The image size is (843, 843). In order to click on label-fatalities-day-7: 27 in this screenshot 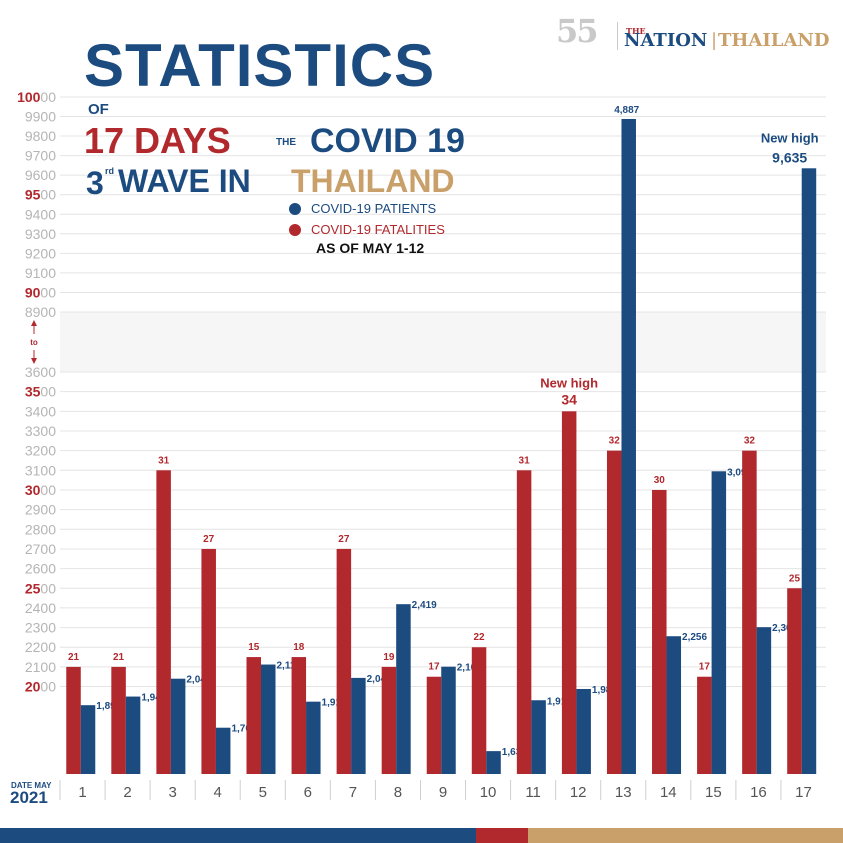, I will do `click(344, 539)`.